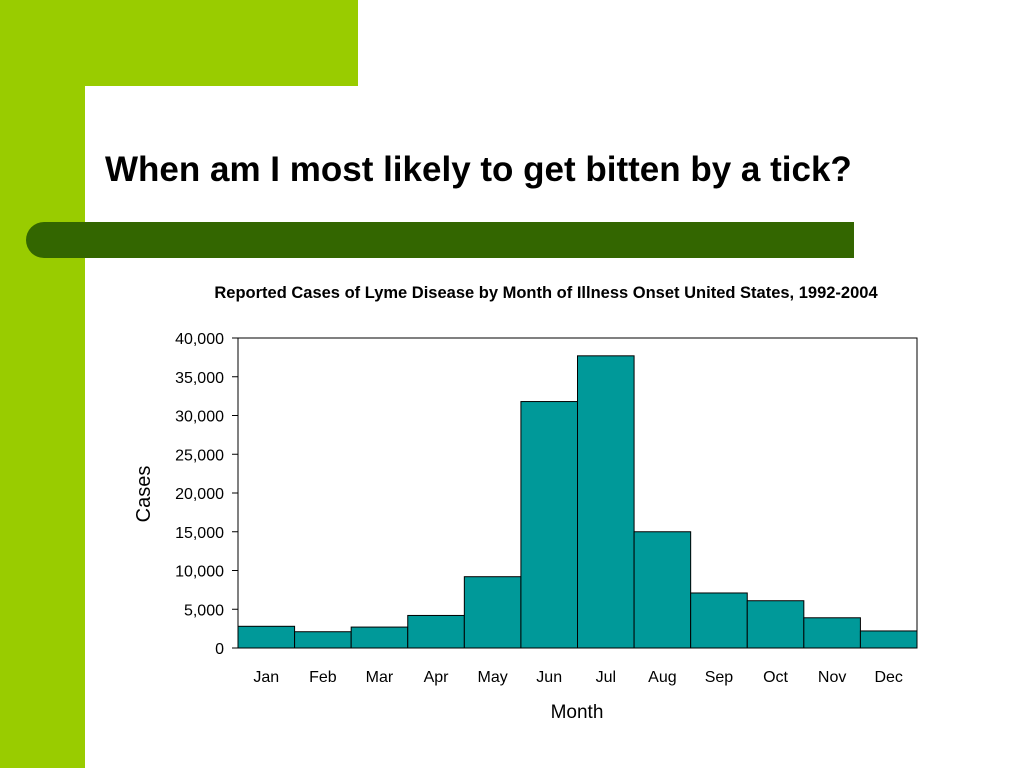 The width and height of the screenshot is (1024, 768). Describe the element at coordinates (719, 677) in the screenshot. I see `x-tick-label: Sep` at that location.